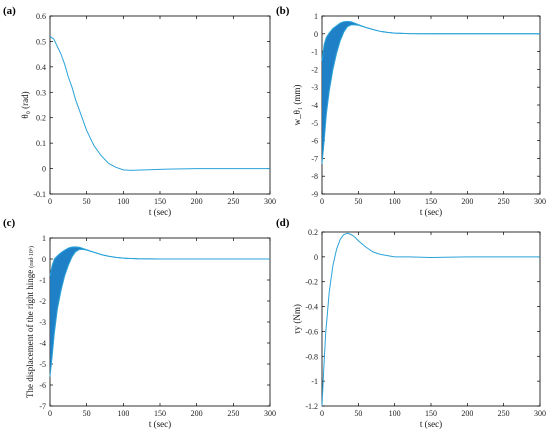 The width and height of the screenshot is (550, 434). Describe the element at coordinates (314, 176) in the screenshot. I see `y-tick-label: -8` at that location.